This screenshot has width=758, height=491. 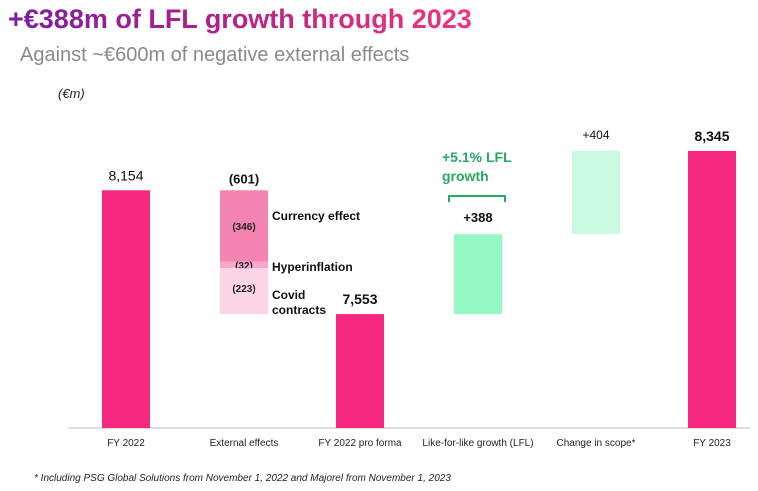 I want to click on segment-value-label: (32), so click(x=244, y=266).